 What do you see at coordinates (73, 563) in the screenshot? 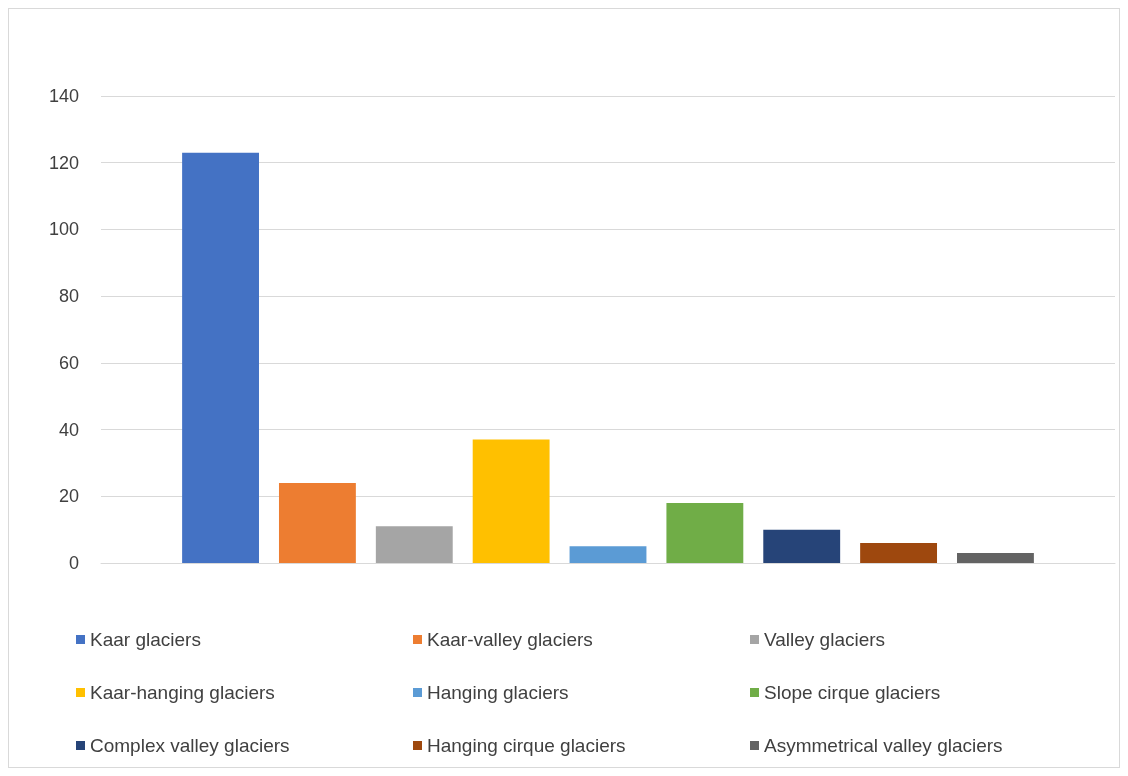
I see `y-tick-label: 0` at bounding box center [73, 563].